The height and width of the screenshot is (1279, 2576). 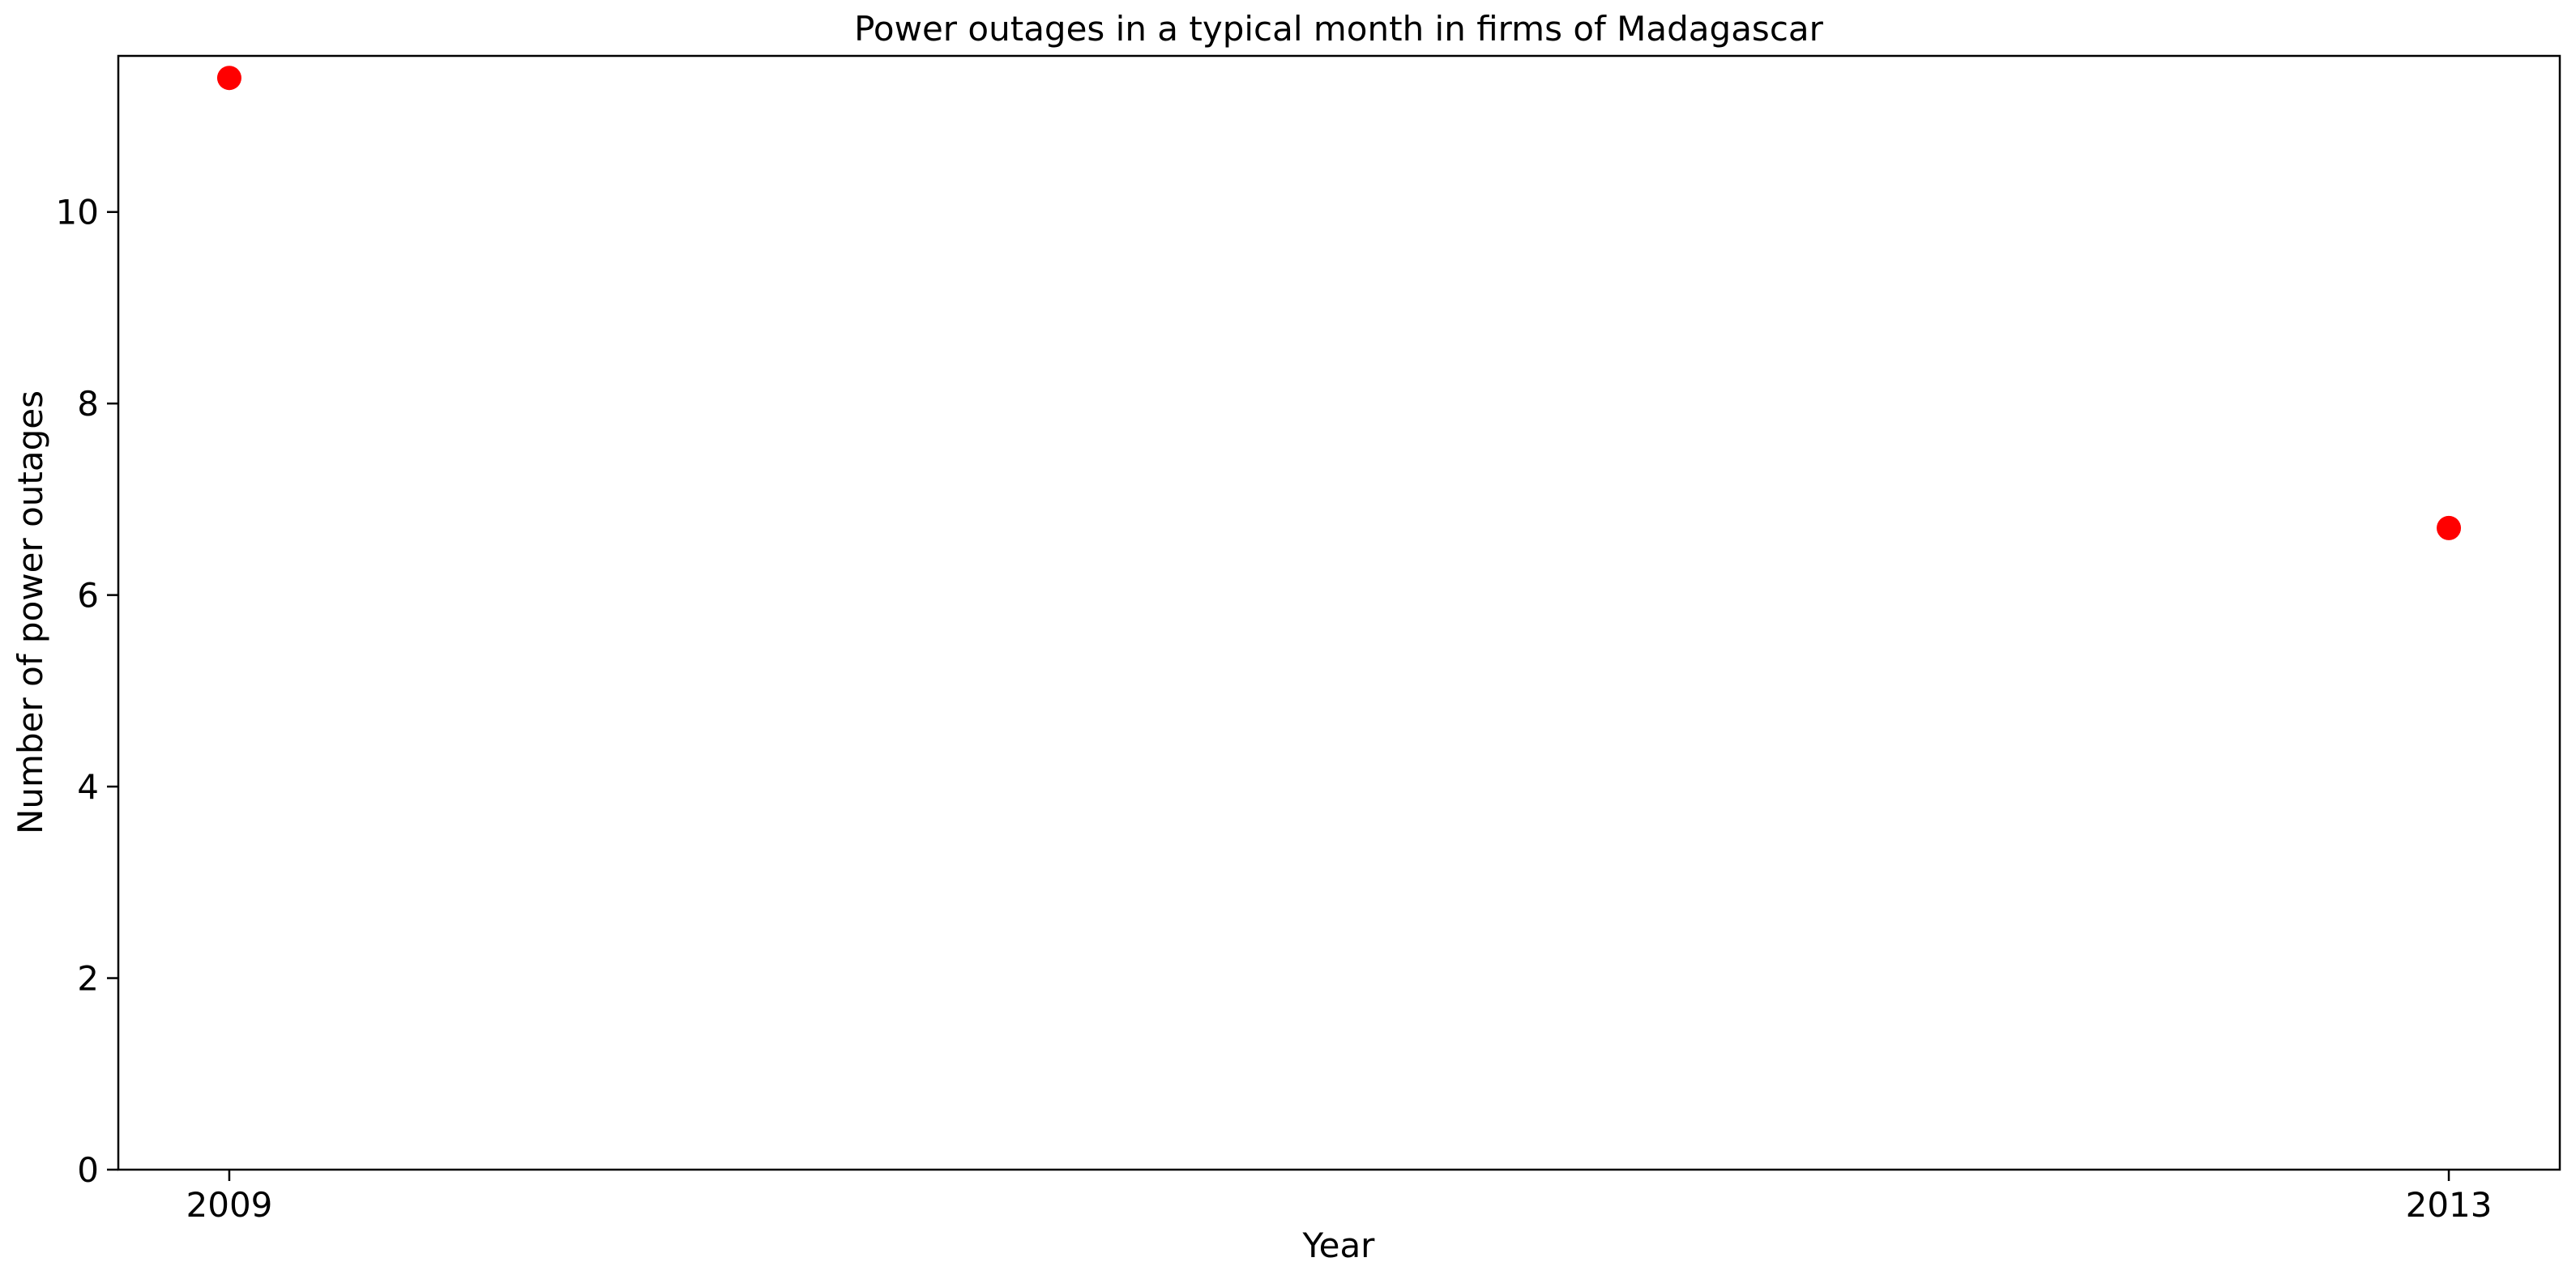 What do you see at coordinates (88, 1170) in the screenshot?
I see `y-tick-label: 0` at bounding box center [88, 1170].